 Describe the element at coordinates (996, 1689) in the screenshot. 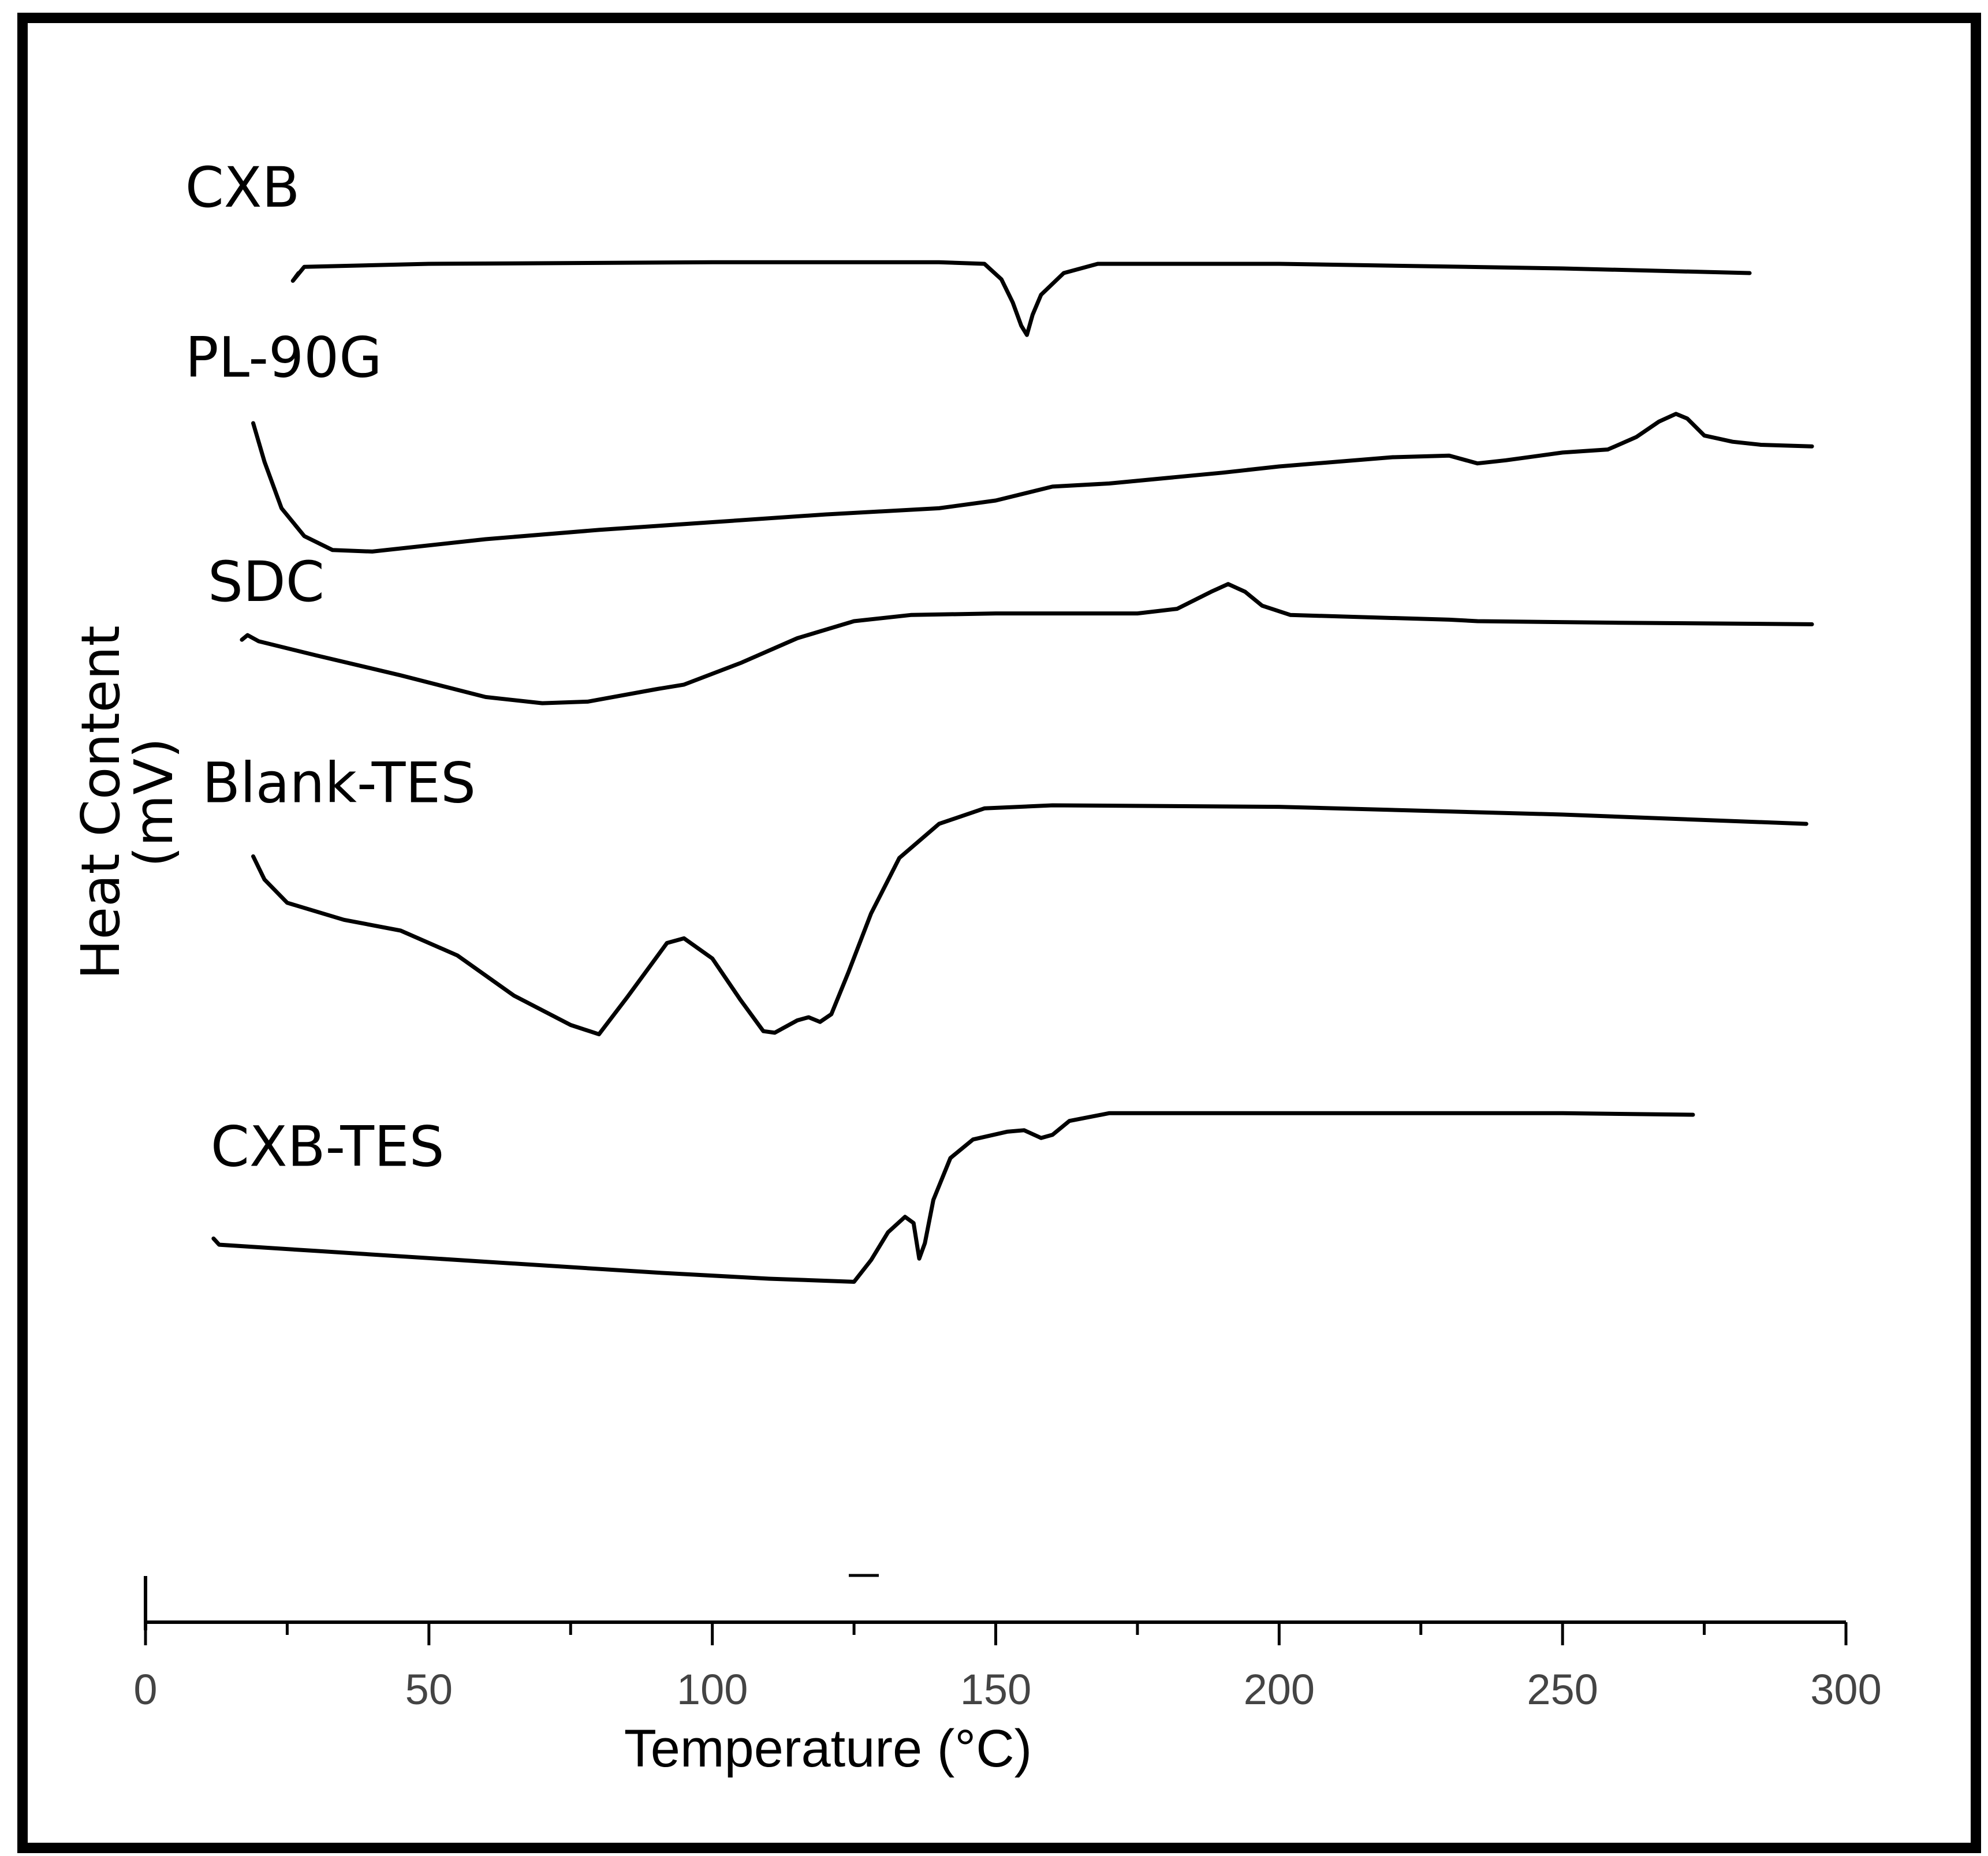

I see `x-tick-label: 150` at that location.